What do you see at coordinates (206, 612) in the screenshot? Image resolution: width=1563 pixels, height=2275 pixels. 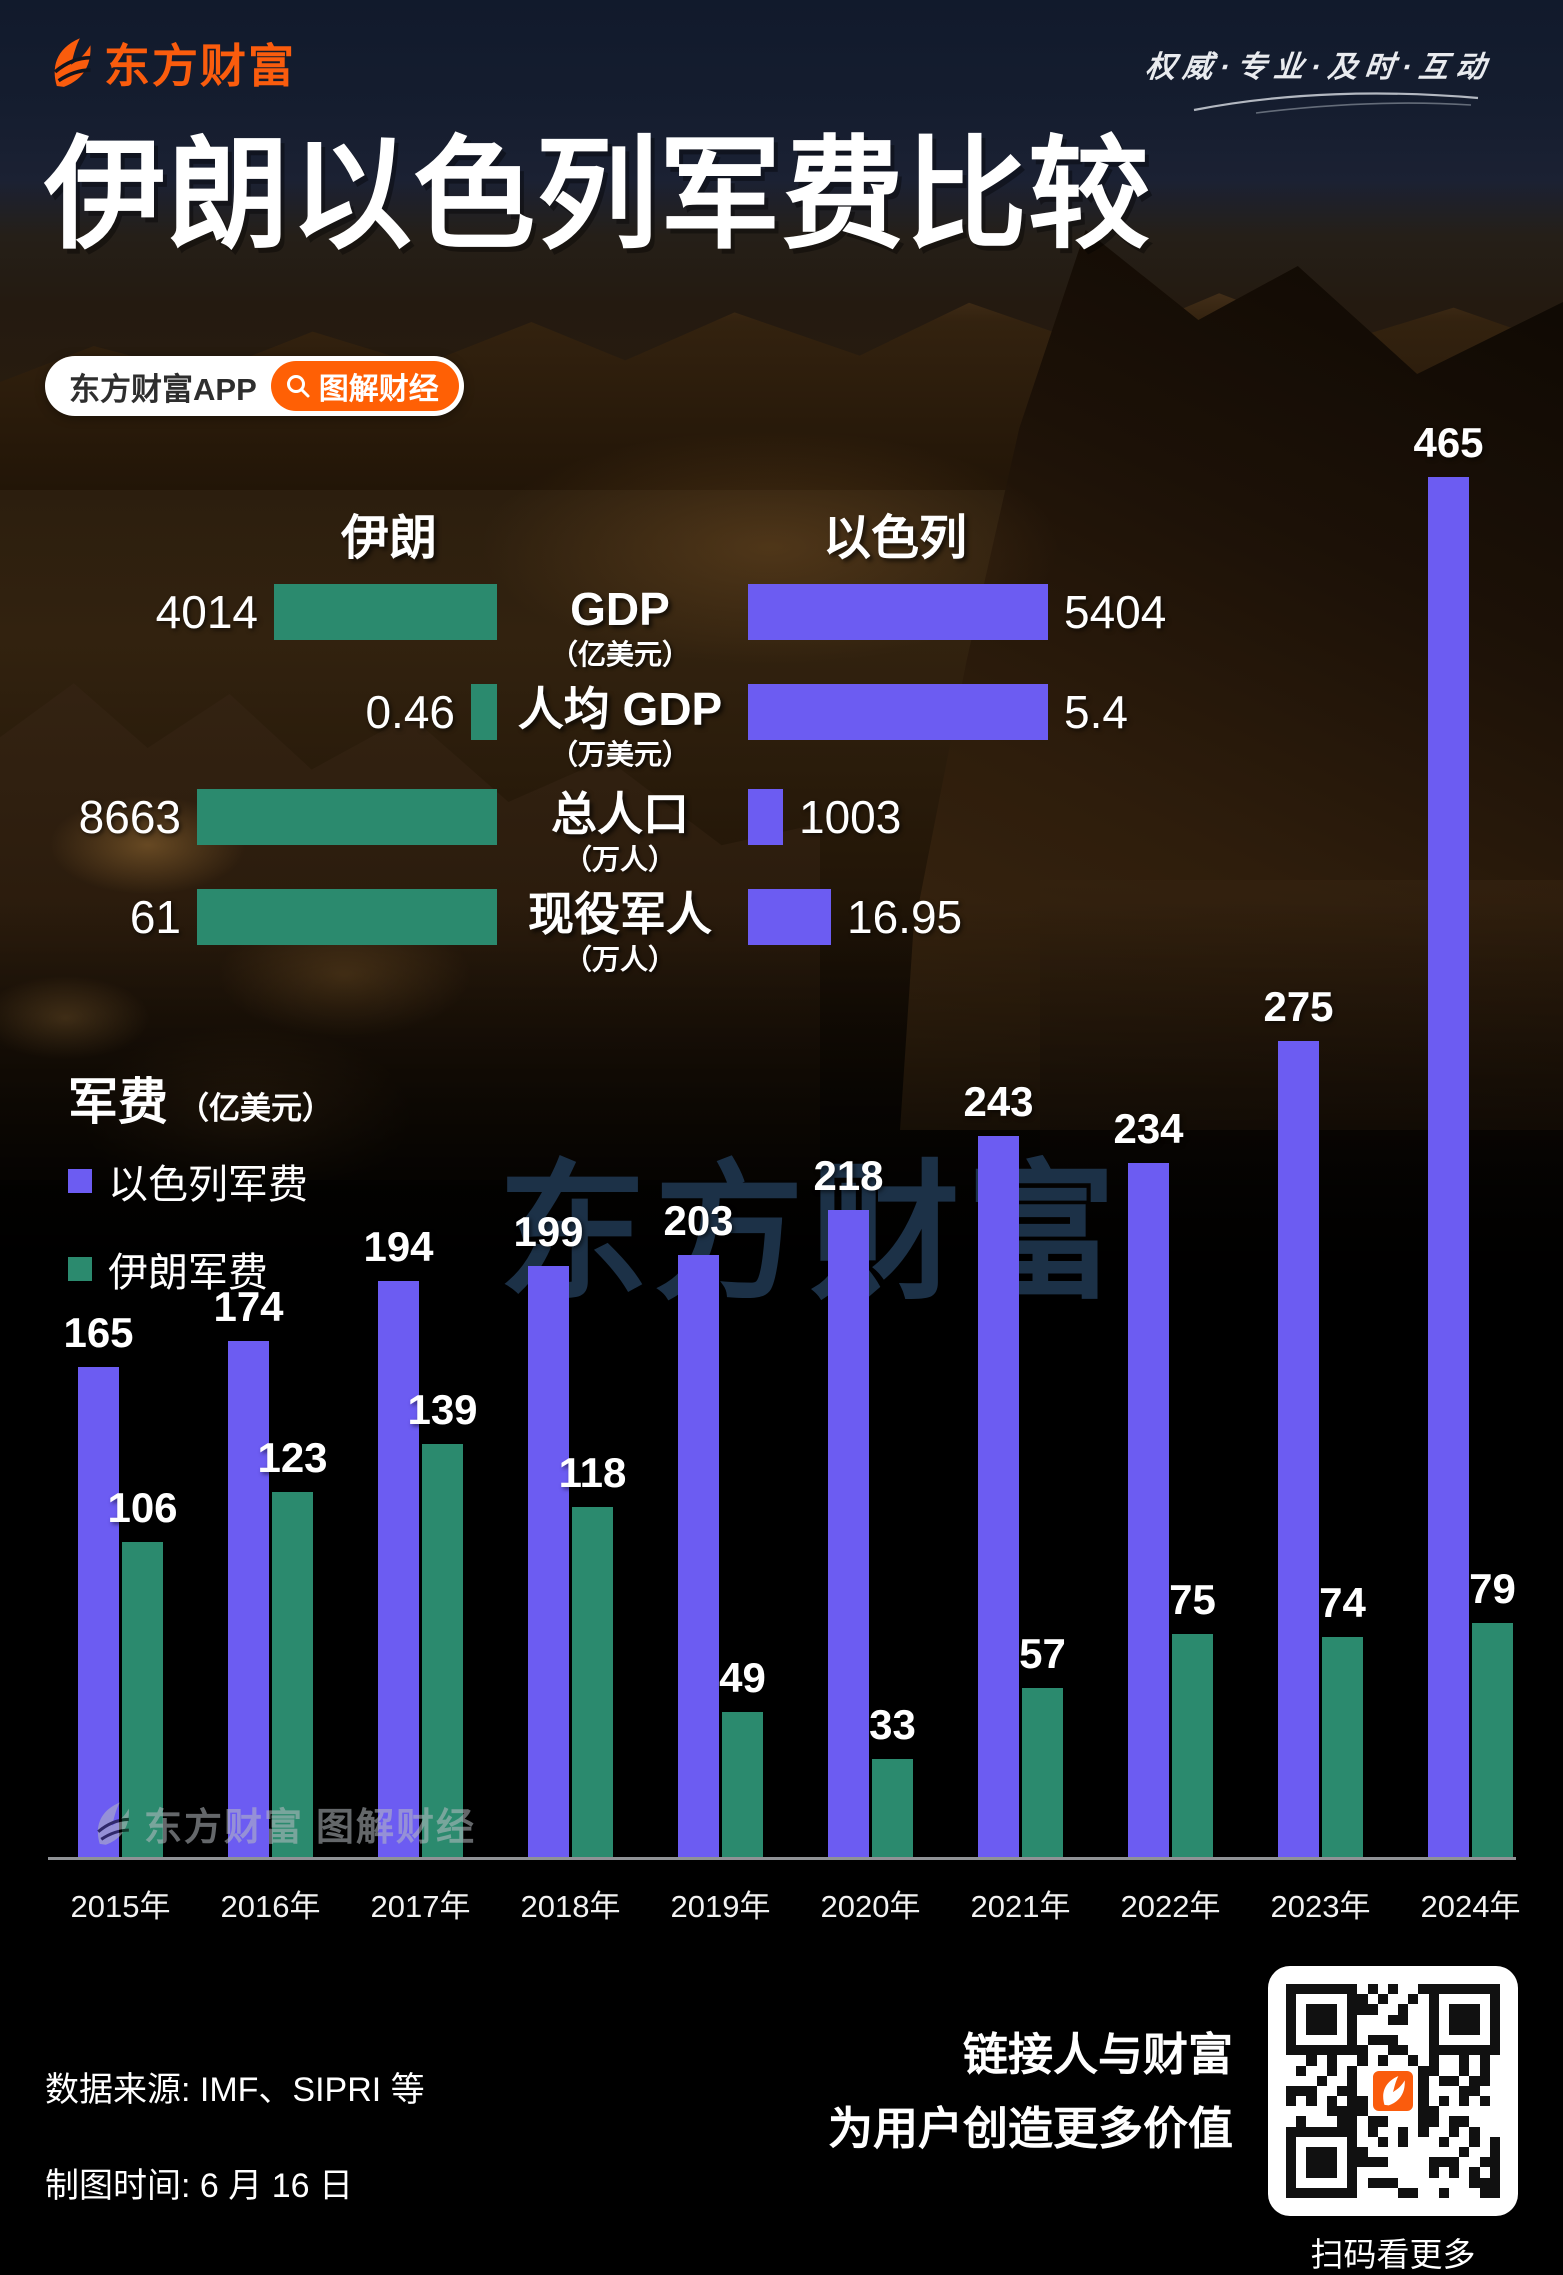 I see `iran-value: 4014` at bounding box center [206, 612].